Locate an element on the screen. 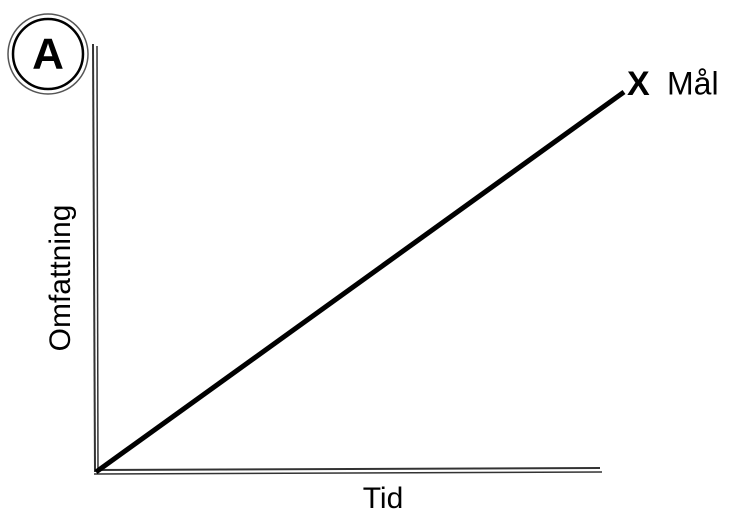 This screenshot has width=740, height=522. x-axis is located at coordinates (348, 471).